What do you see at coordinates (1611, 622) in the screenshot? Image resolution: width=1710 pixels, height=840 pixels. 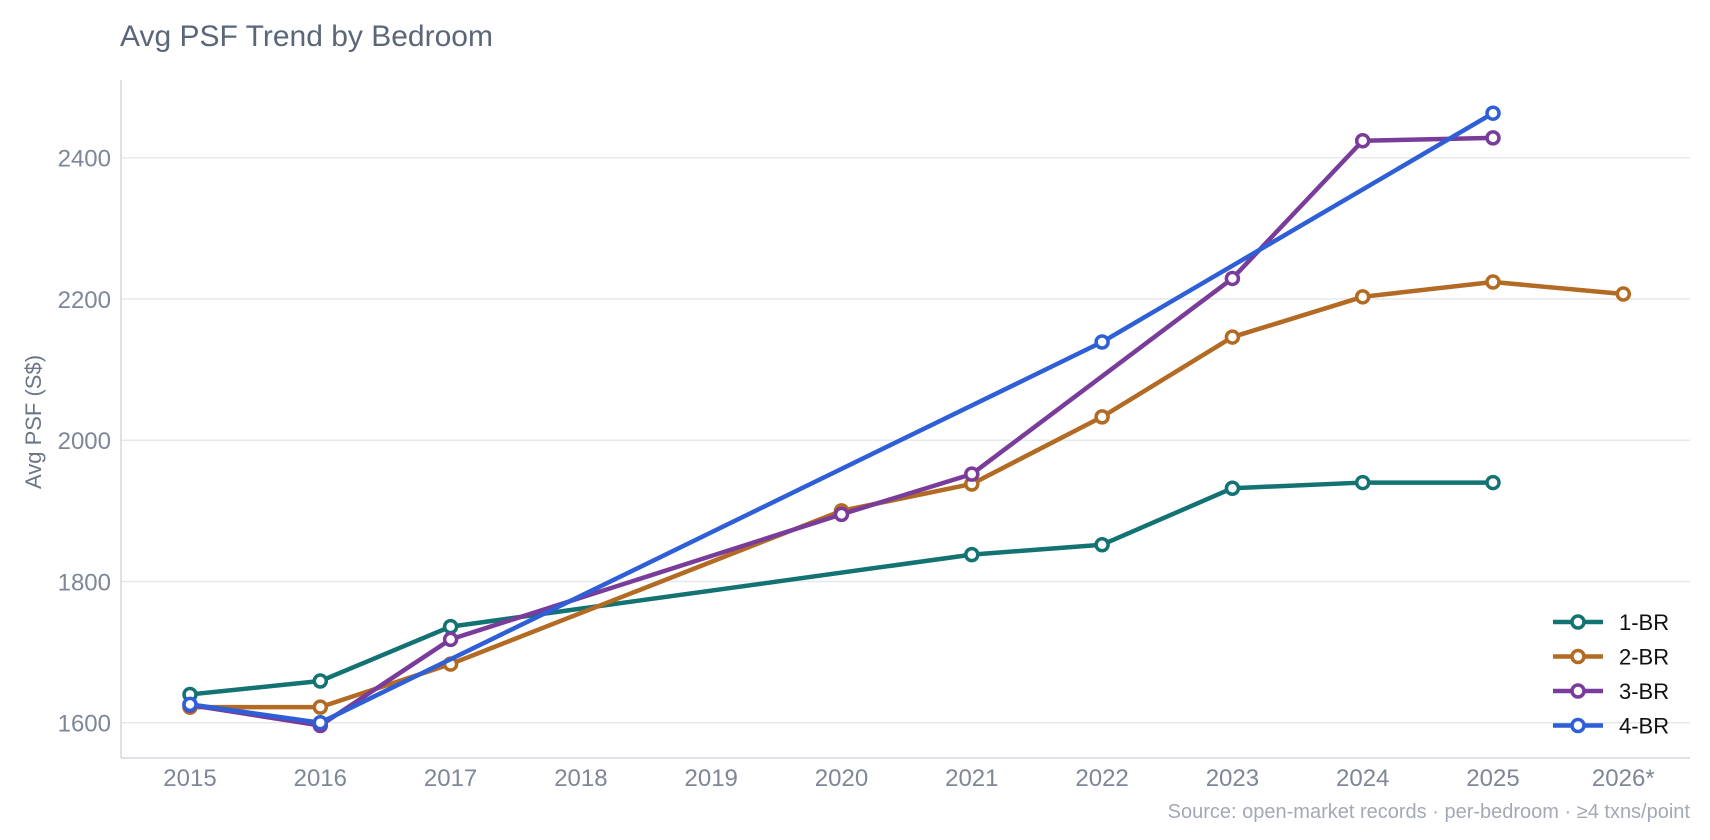 I see `legend-item: 1-BR` at bounding box center [1611, 622].